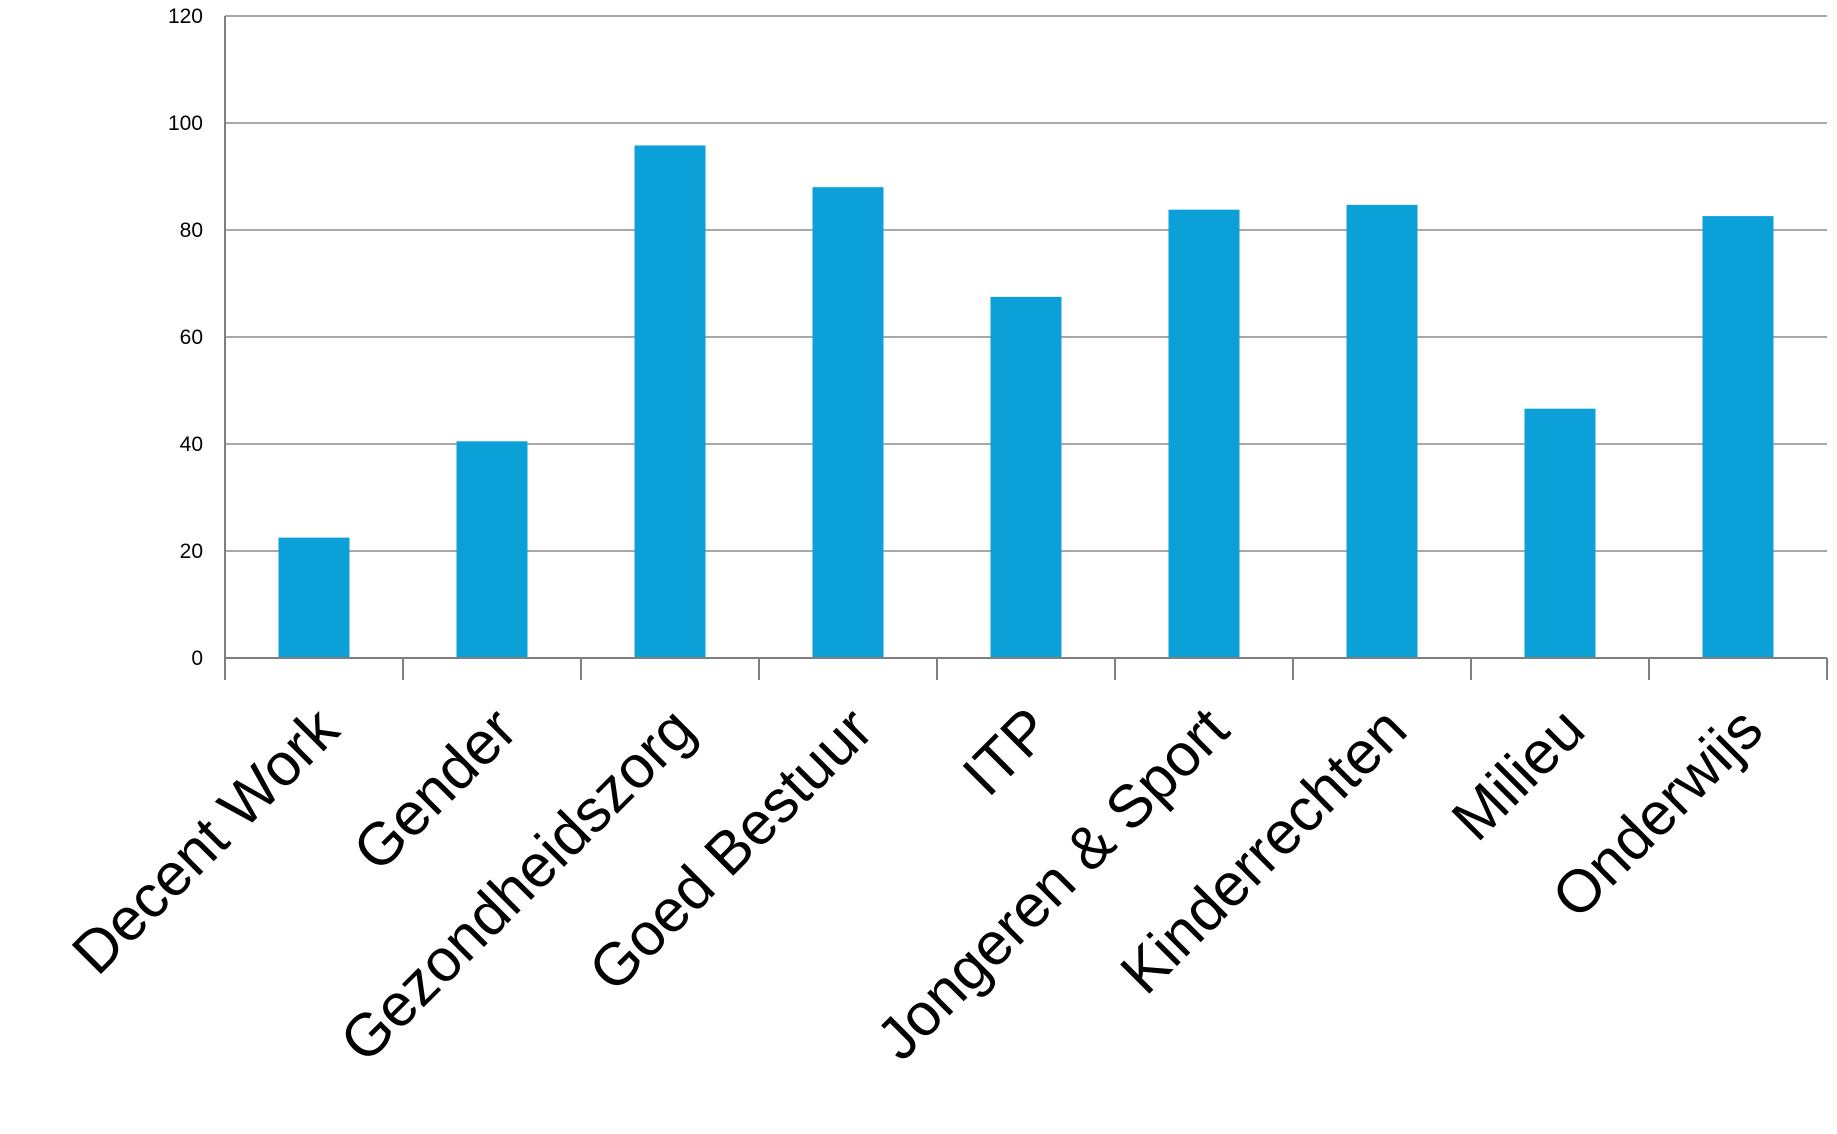 This screenshot has width=1837, height=1134. Describe the element at coordinates (191, 444) in the screenshot. I see `y-tick-label-40: 40` at that location.